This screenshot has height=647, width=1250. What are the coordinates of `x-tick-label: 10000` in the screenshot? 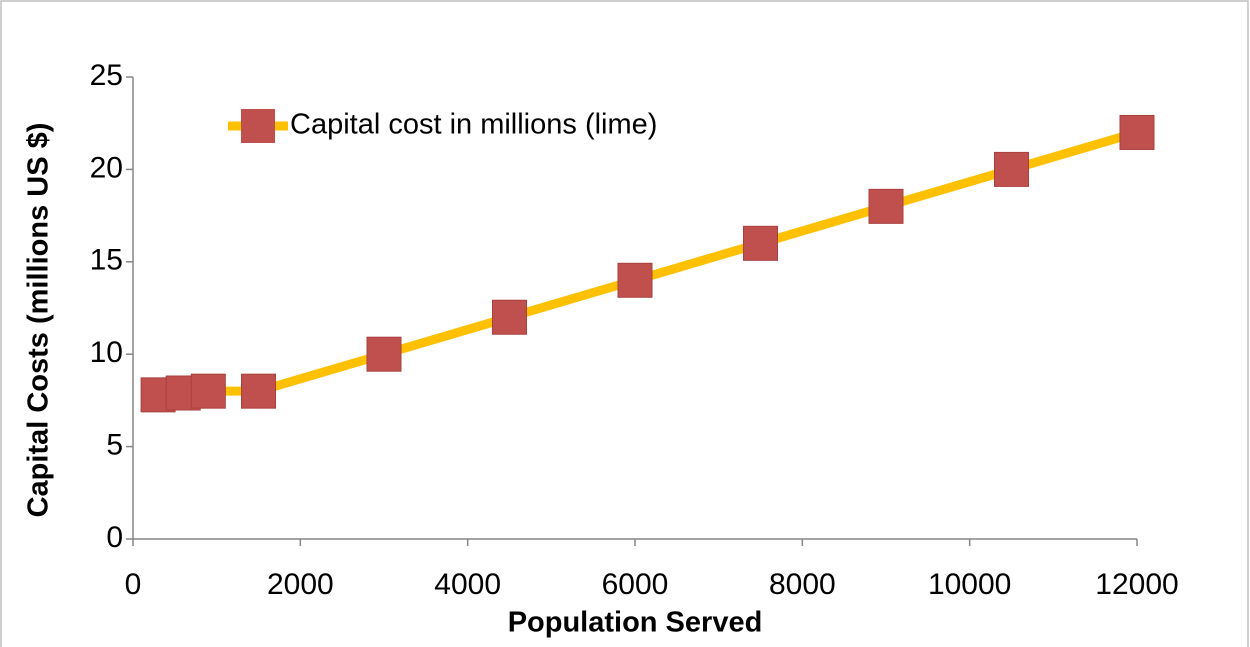 It's located at (969, 584).